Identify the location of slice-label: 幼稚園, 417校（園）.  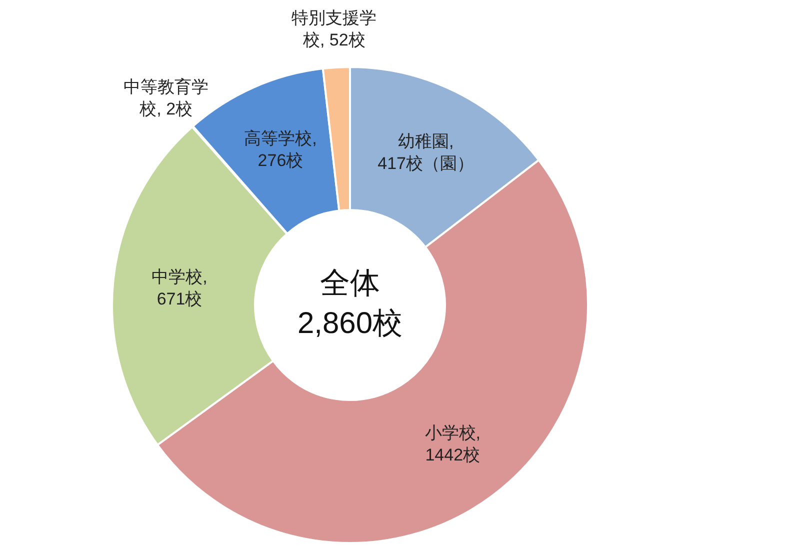
(426, 153).